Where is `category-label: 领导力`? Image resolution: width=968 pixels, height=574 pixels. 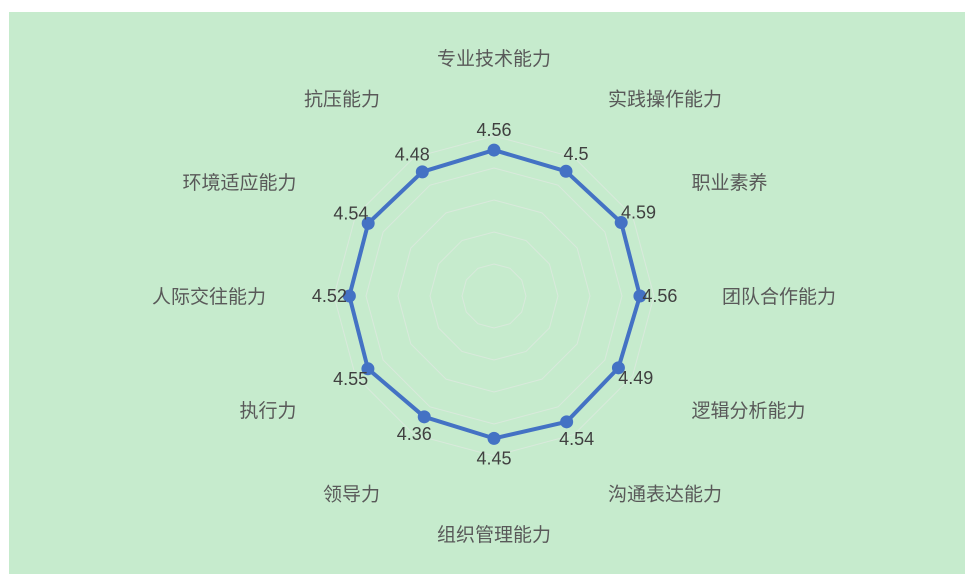
category-label: 领导力 is located at coordinates (351, 494).